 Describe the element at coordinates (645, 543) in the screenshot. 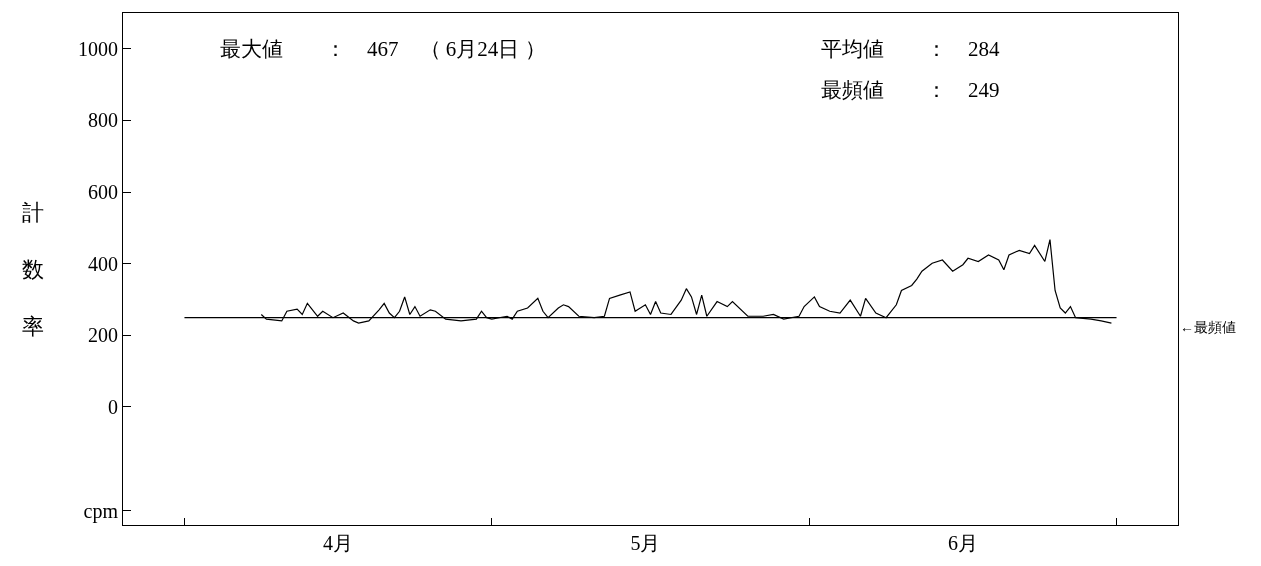

I see `x-tick-label: 5月` at that location.